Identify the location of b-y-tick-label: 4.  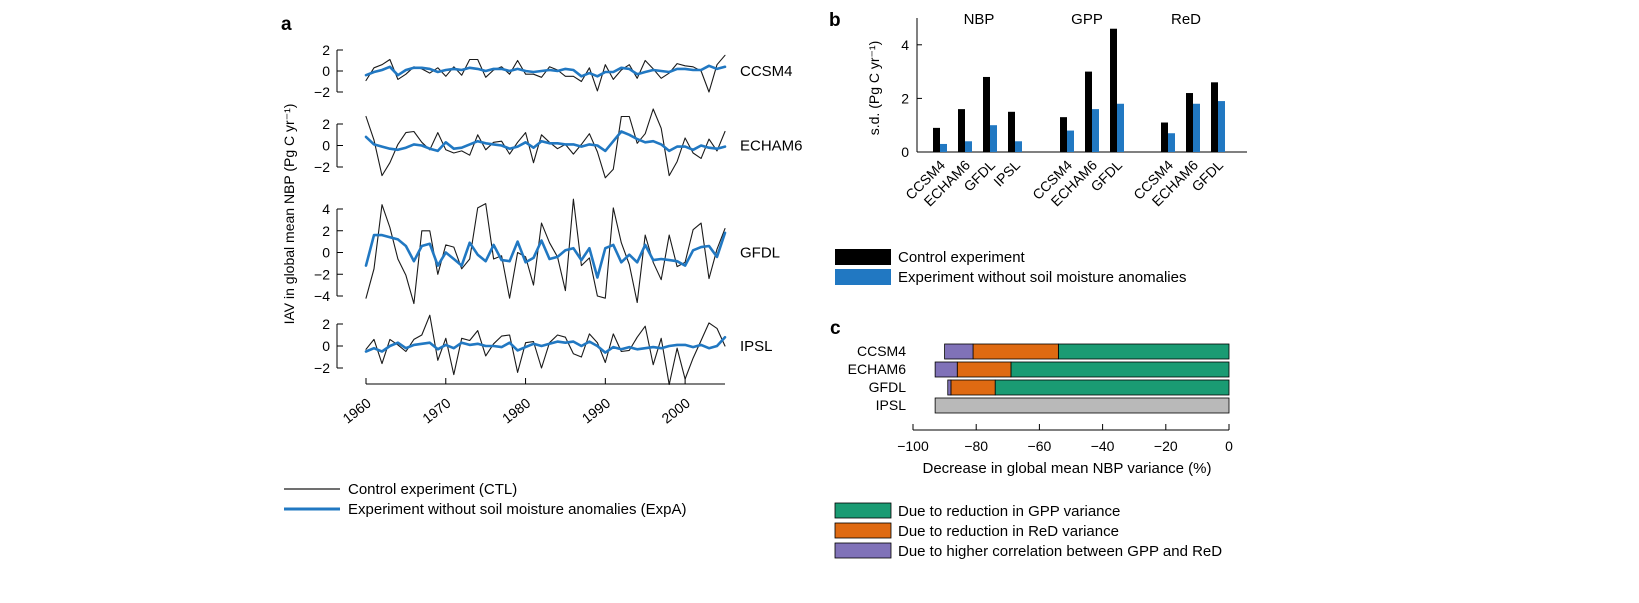
(905, 45).